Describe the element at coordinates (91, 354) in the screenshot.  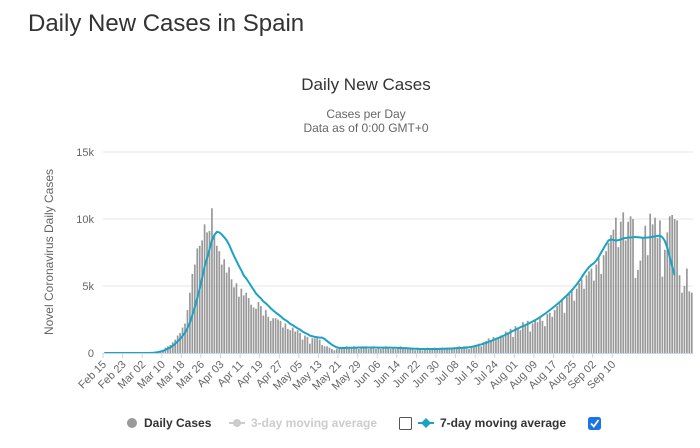
I see `y-tick-label: 0` at that location.